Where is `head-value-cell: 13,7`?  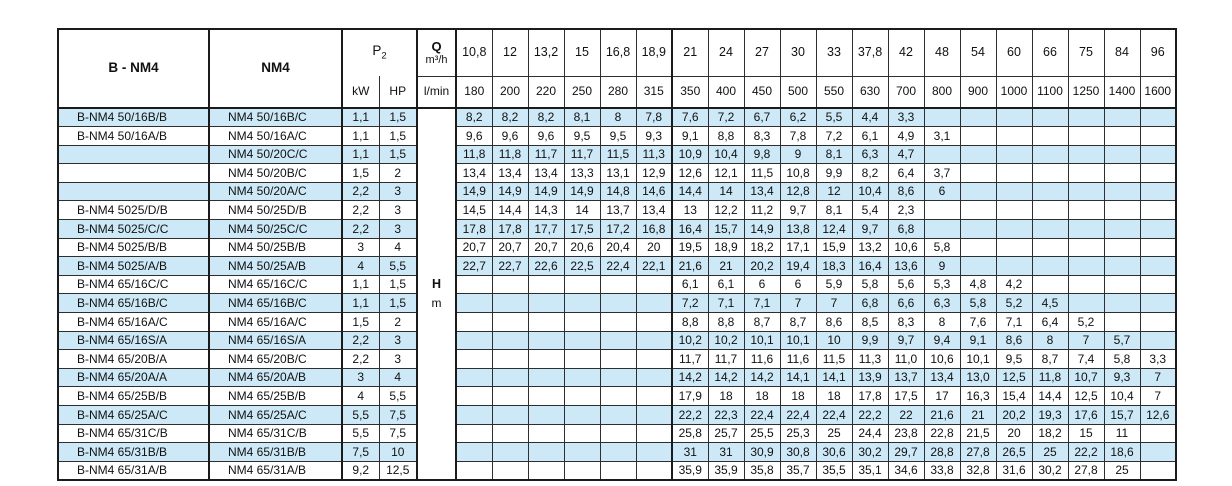 head-value-cell: 13,7 is located at coordinates (618, 210).